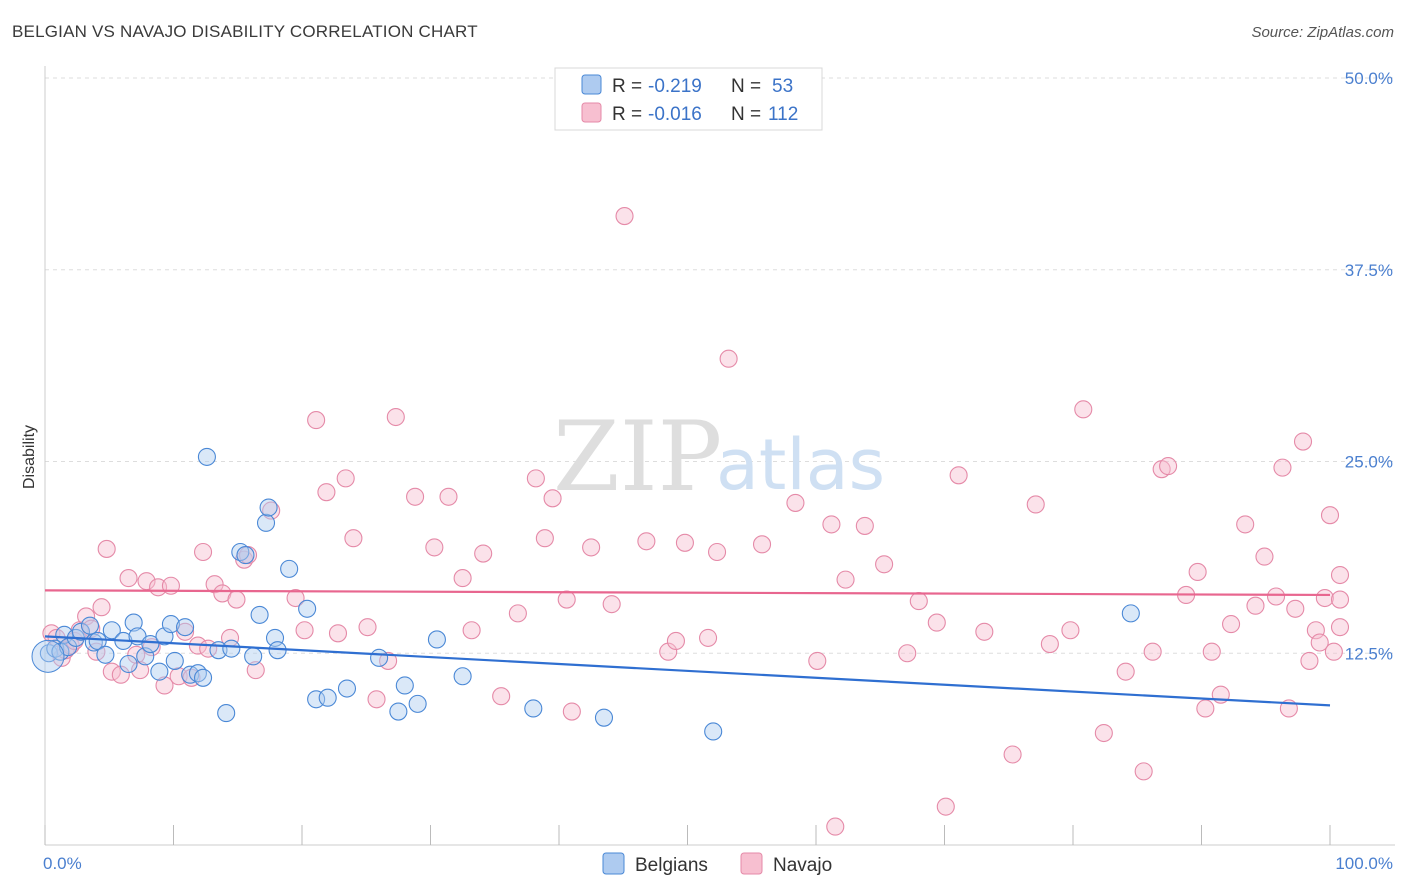 The width and height of the screenshot is (1406, 892). What do you see at coordinates (62, 863) in the screenshot?
I see `x-tick-label-min: 0.0%` at bounding box center [62, 863].